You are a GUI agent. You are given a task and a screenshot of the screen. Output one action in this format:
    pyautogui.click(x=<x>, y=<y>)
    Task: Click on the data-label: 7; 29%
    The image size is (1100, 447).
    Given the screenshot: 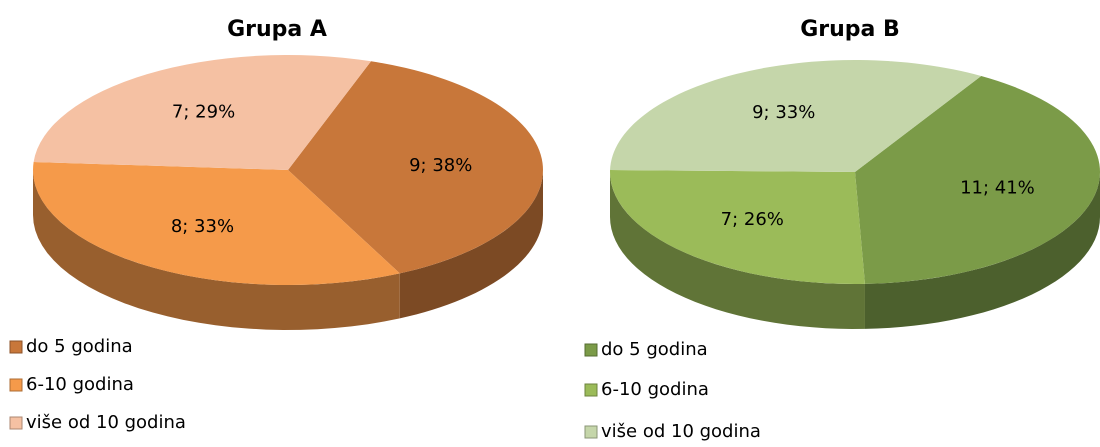 What is the action you would take?
    pyautogui.click(x=203, y=111)
    